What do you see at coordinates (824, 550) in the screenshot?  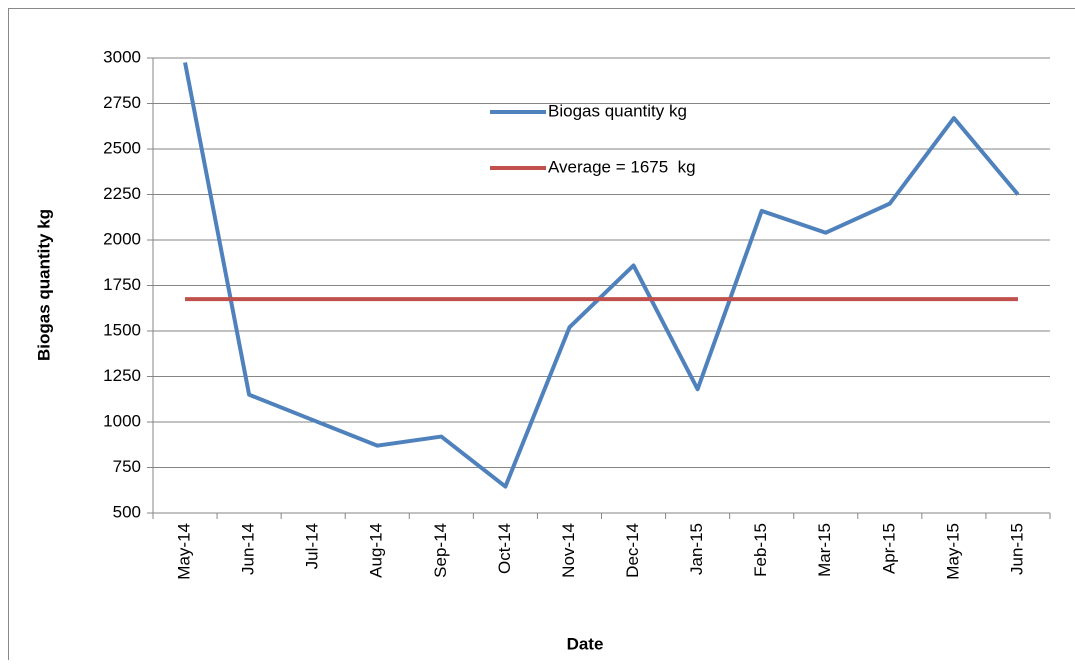 I see `x-tick-label: Mar-15` at bounding box center [824, 550].